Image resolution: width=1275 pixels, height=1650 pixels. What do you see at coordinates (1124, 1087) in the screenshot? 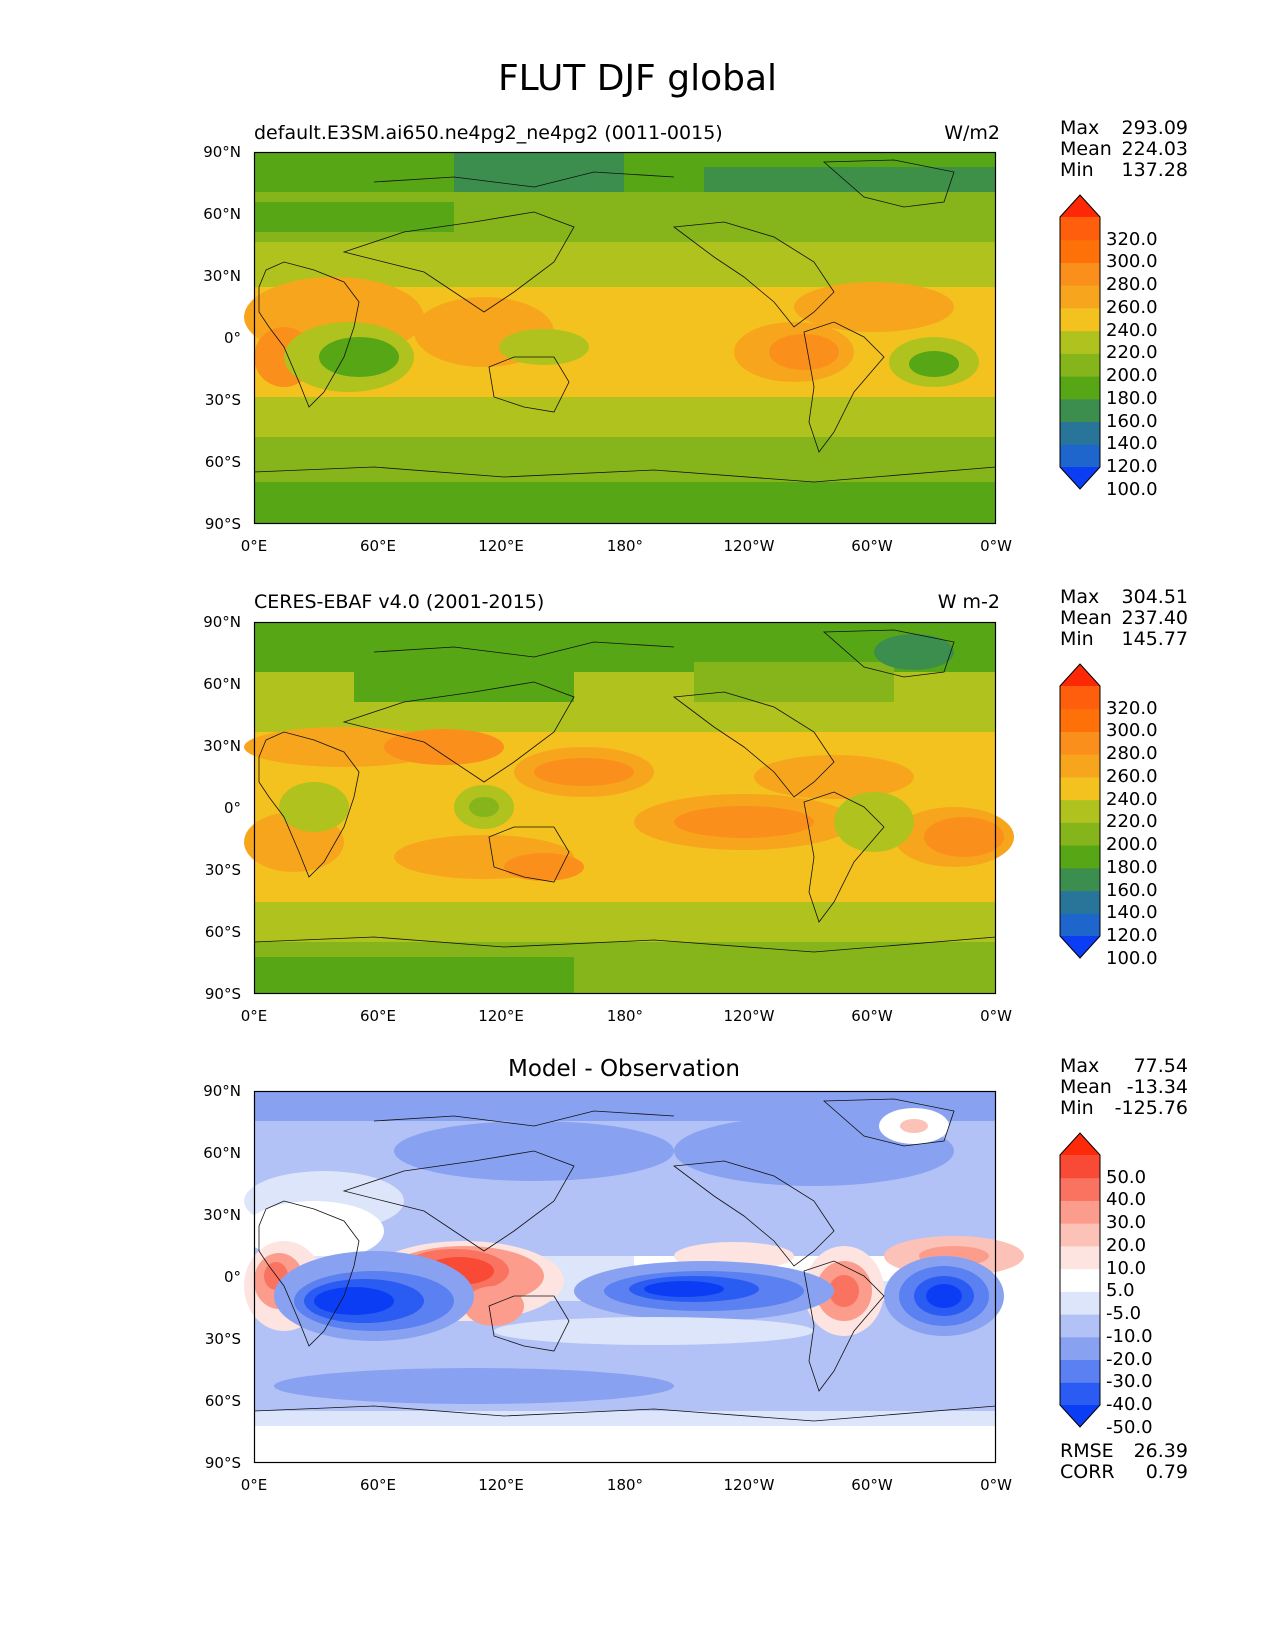
I see `stats-box: Max 77.54 Mean -13.34 Min -125.76` at bounding box center [1124, 1087].